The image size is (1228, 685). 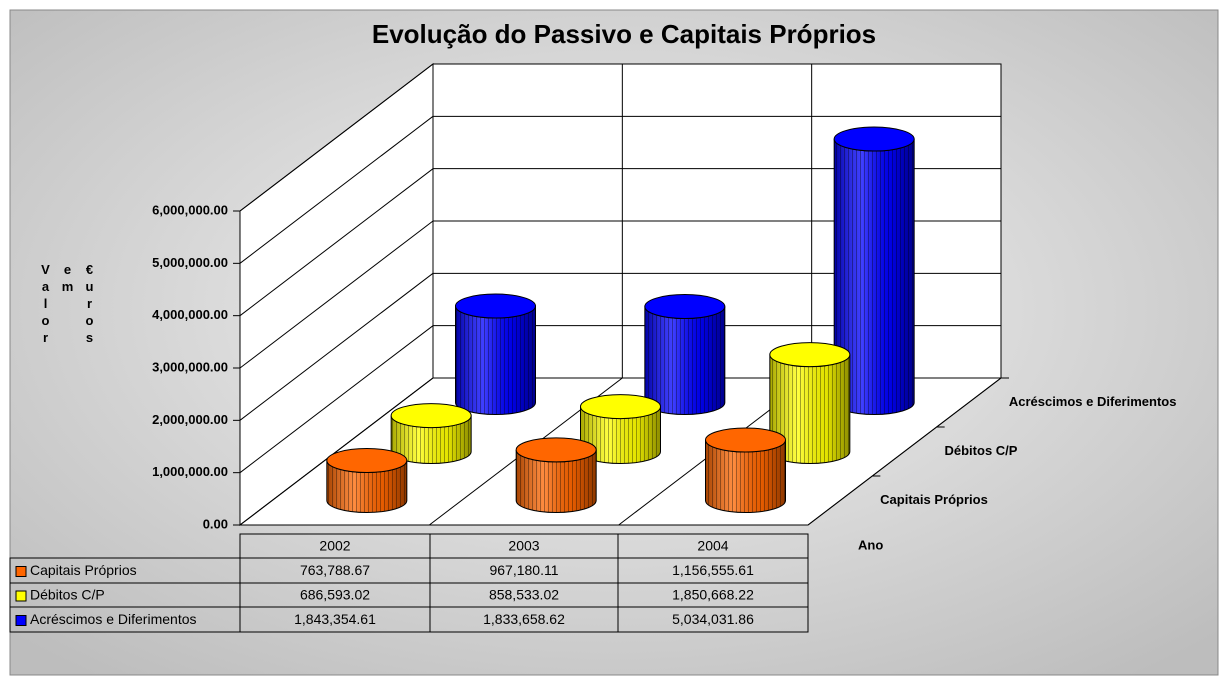 What do you see at coordinates (190, 366) in the screenshot?
I see `y-tick-label: 3,000,000.00` at bounding box center [190, 366].